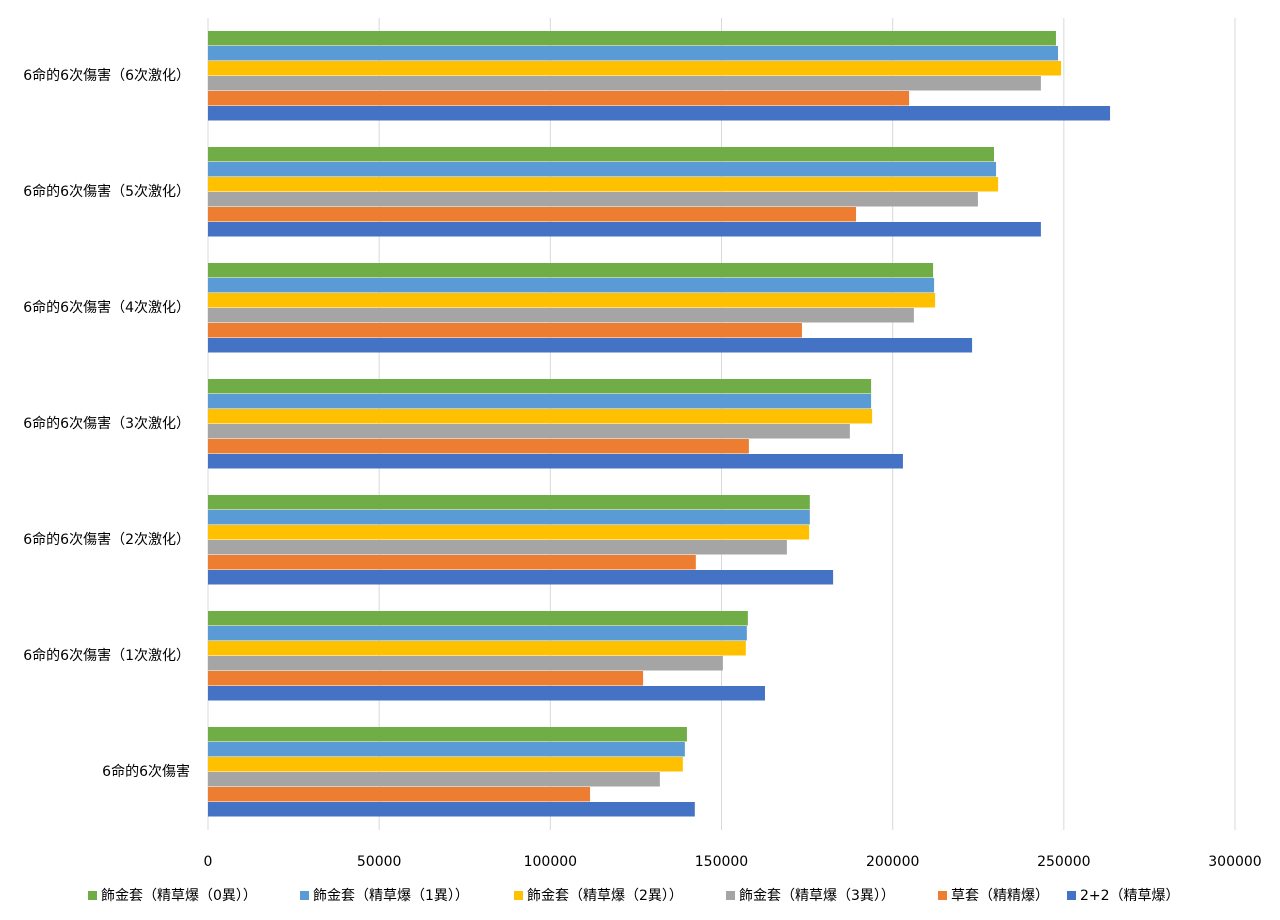 Image resolution: width=1280 pixels, height=920 pixels. I want to click on y-tick-label: 6命的6次傷害, so click(146, 771).